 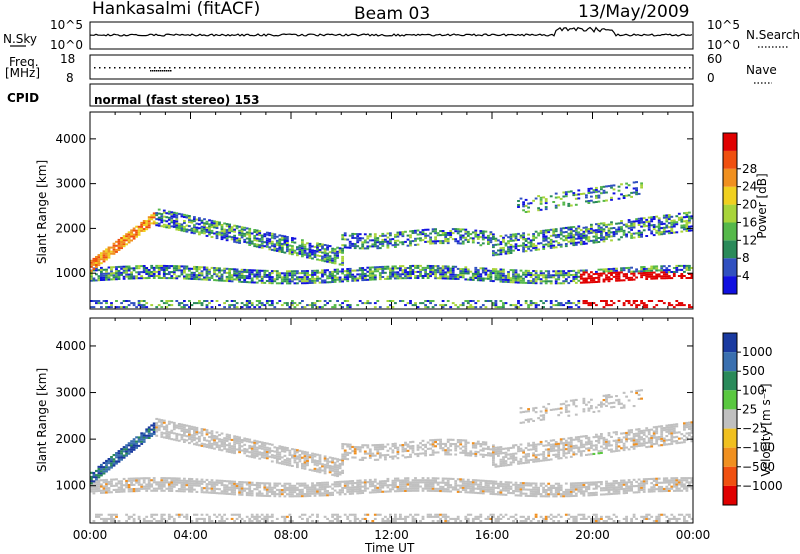 What do you see at coordinates (592, 535) in the screenshot?
I see `time-tick-label: 20:00` at bounding box center [592, 535].